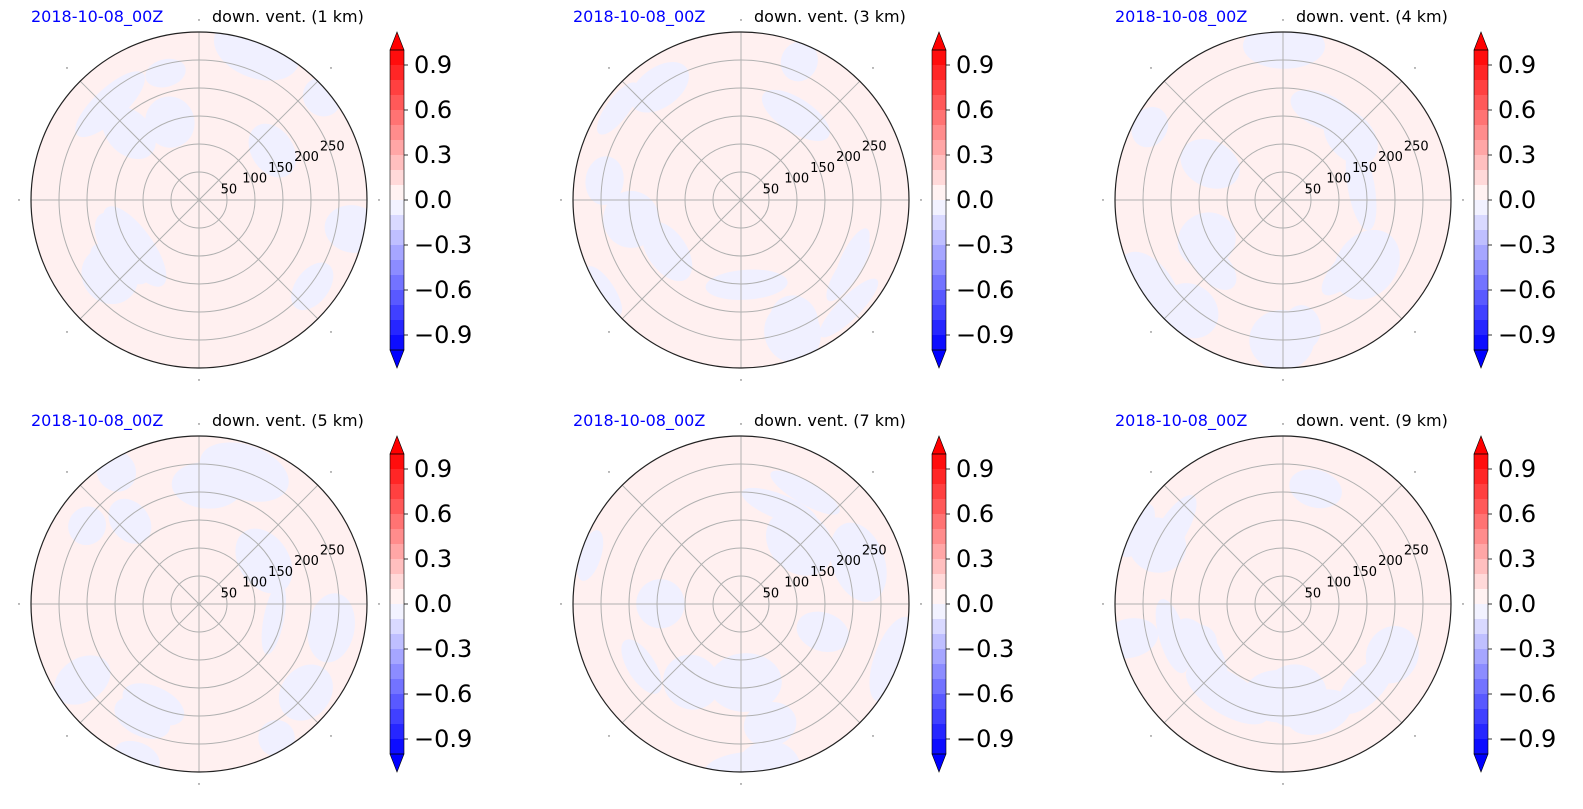 Image resolution: width=1583 pixels, height=809 pixels. I want to click on colorbar-extend-min, so click(1481, 763).